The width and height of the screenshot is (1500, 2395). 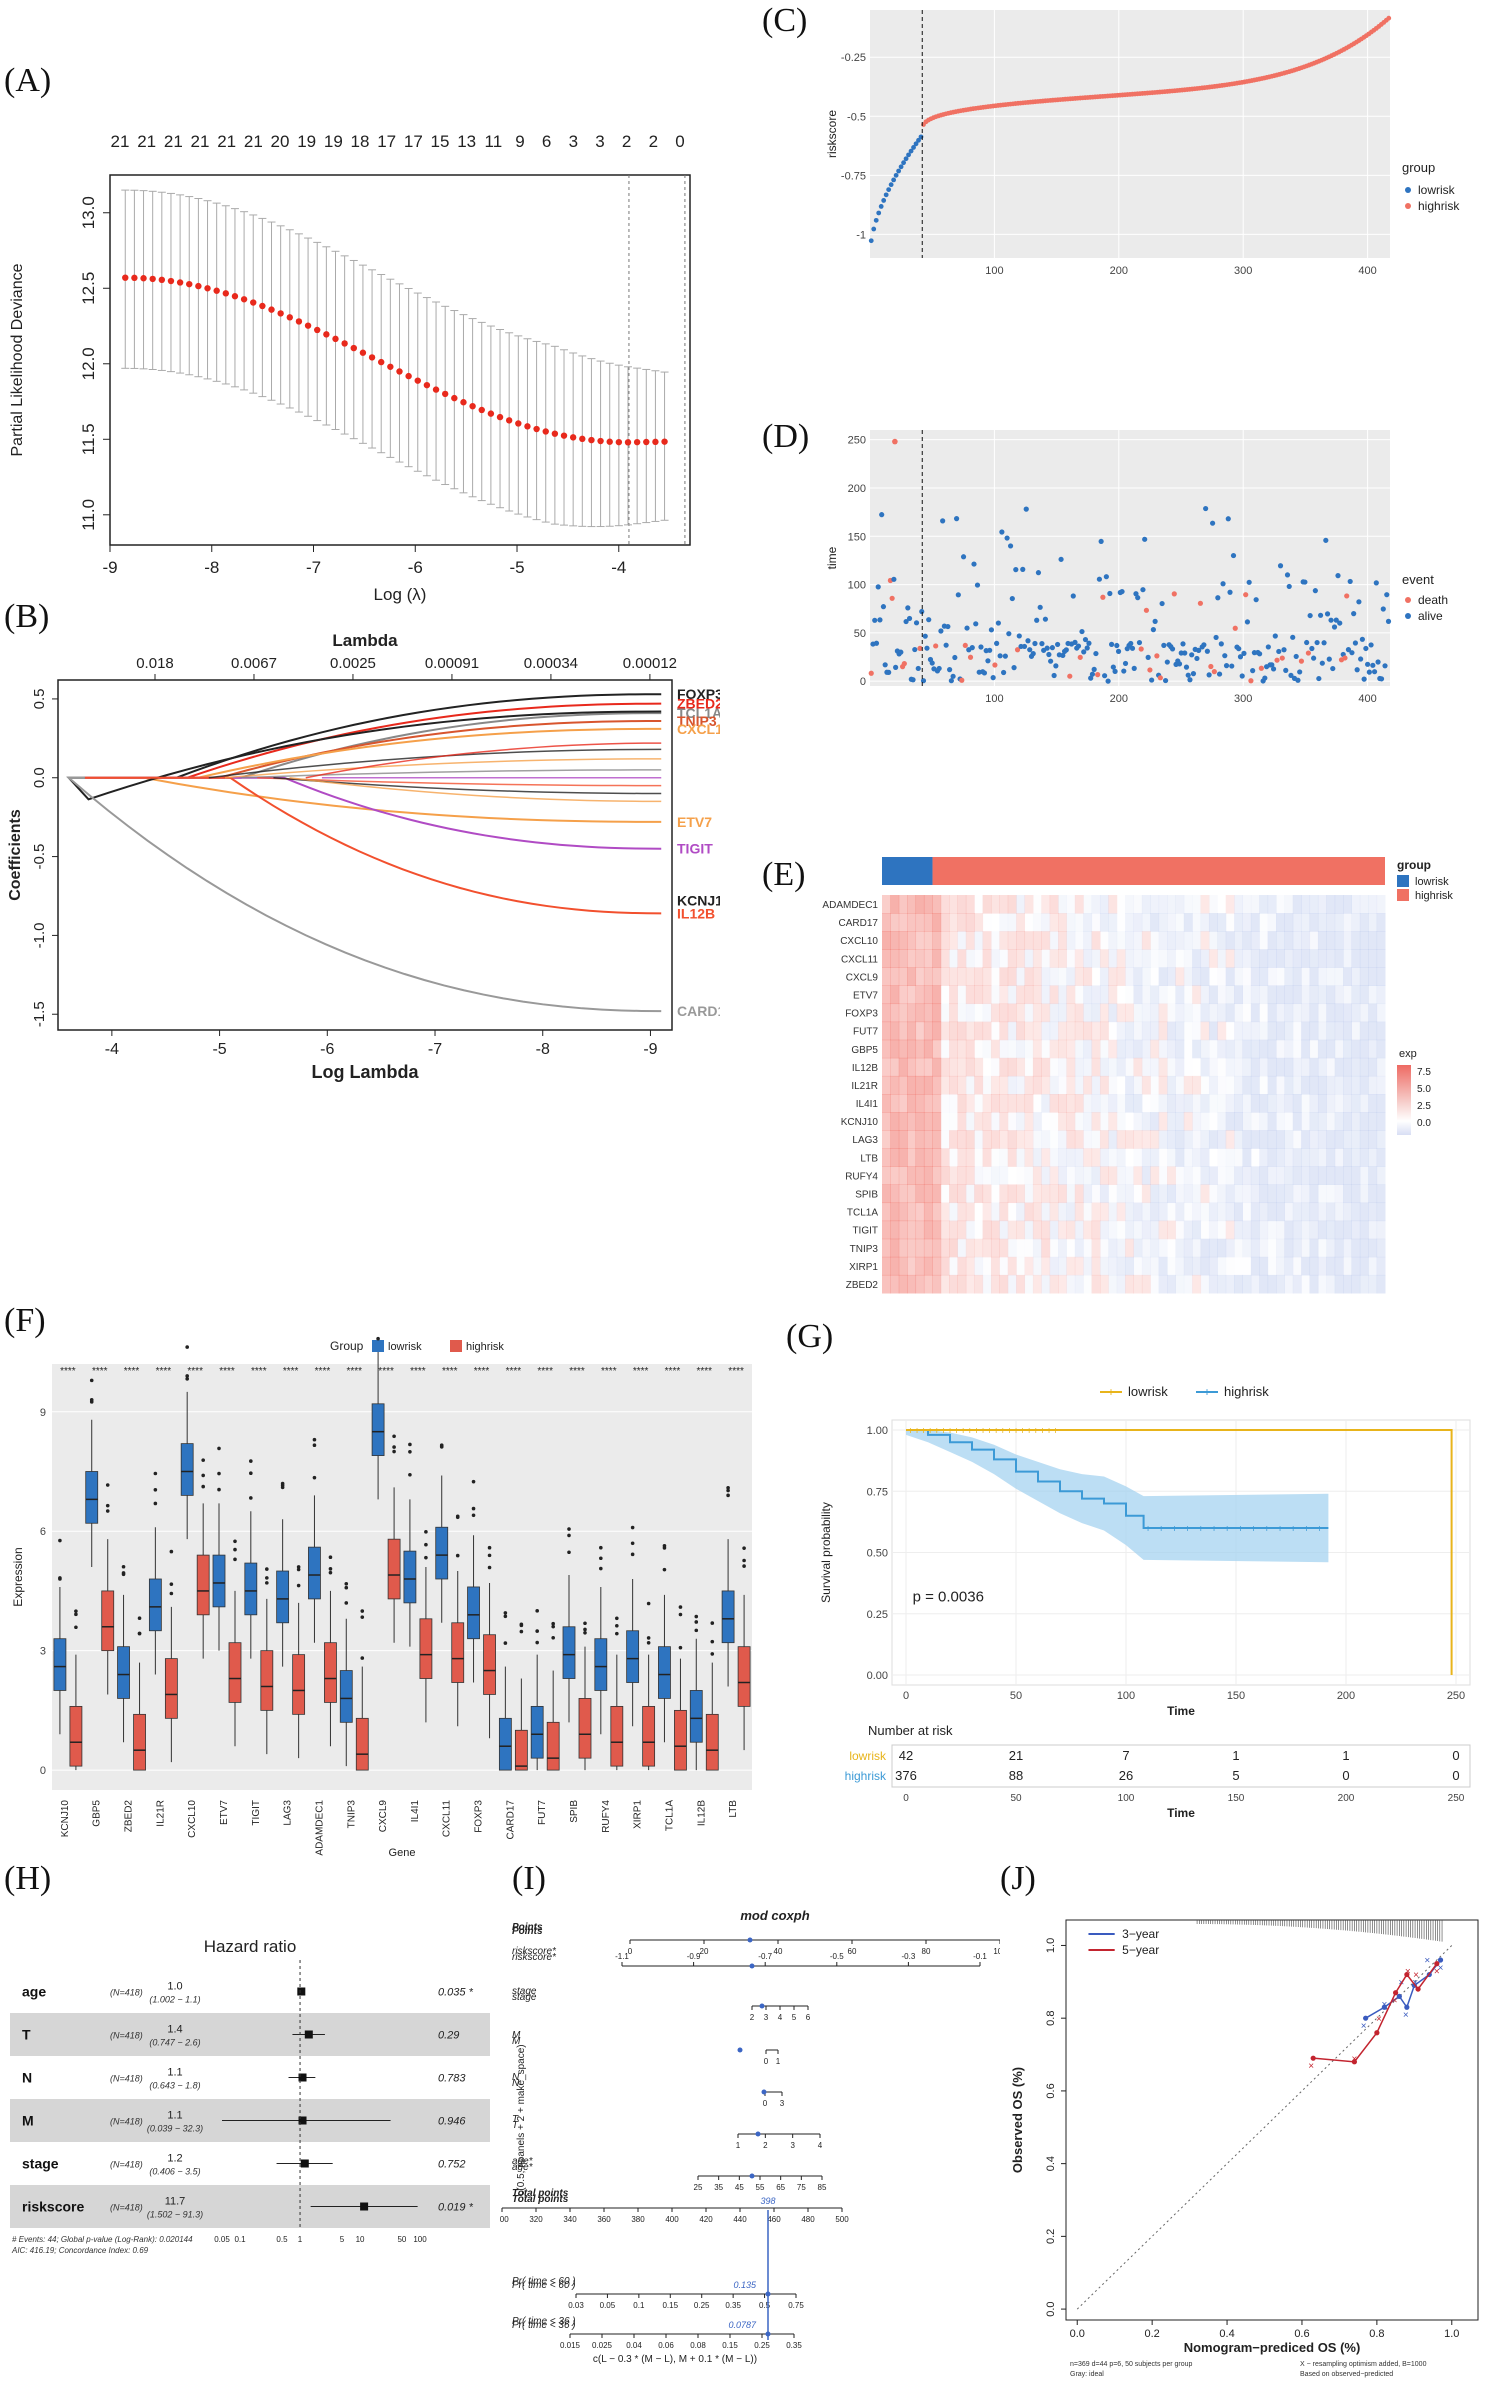 What do you see at coordinates (544, 2281) in the screenshot?
I see `nomogram-row-label: Pr( time < 60 )` at bounding box center [544, 2281].